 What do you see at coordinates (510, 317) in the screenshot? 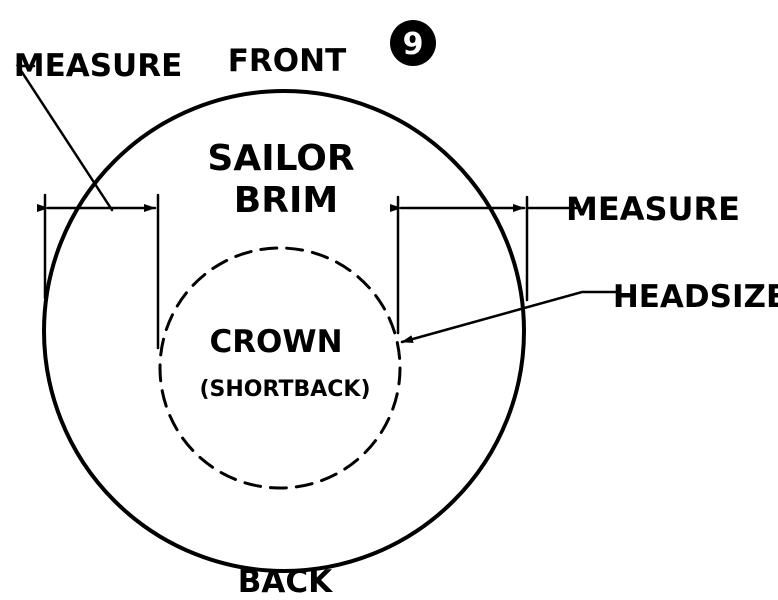
I see `headsize-leader` at bounding box center [510, 317].